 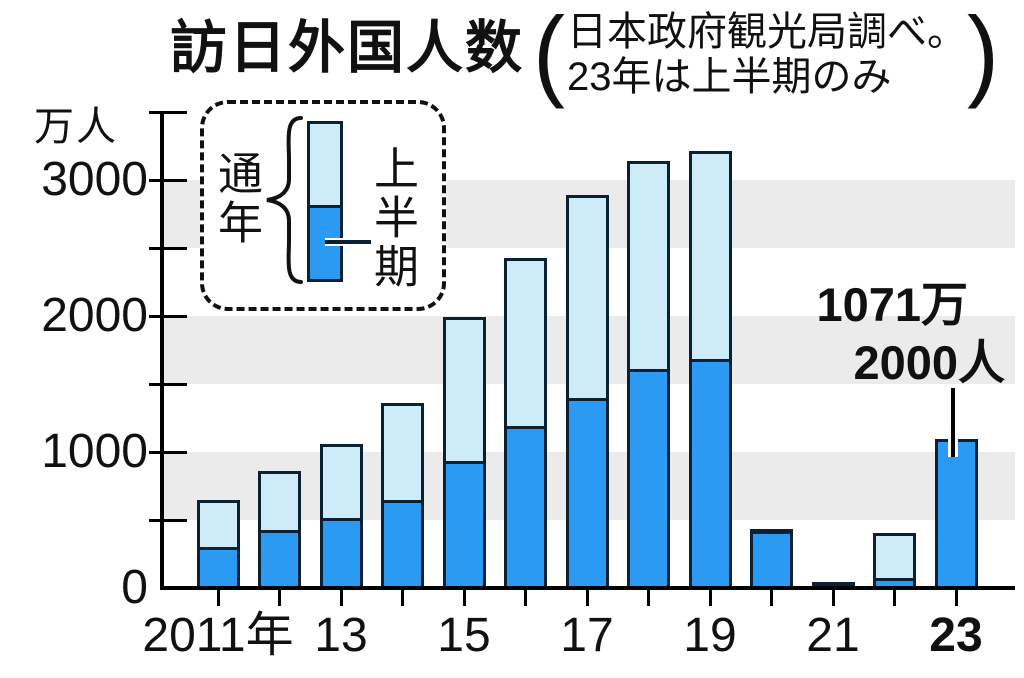 I want to click on x-axis-label-21: 21, so click(x=833, y=635).